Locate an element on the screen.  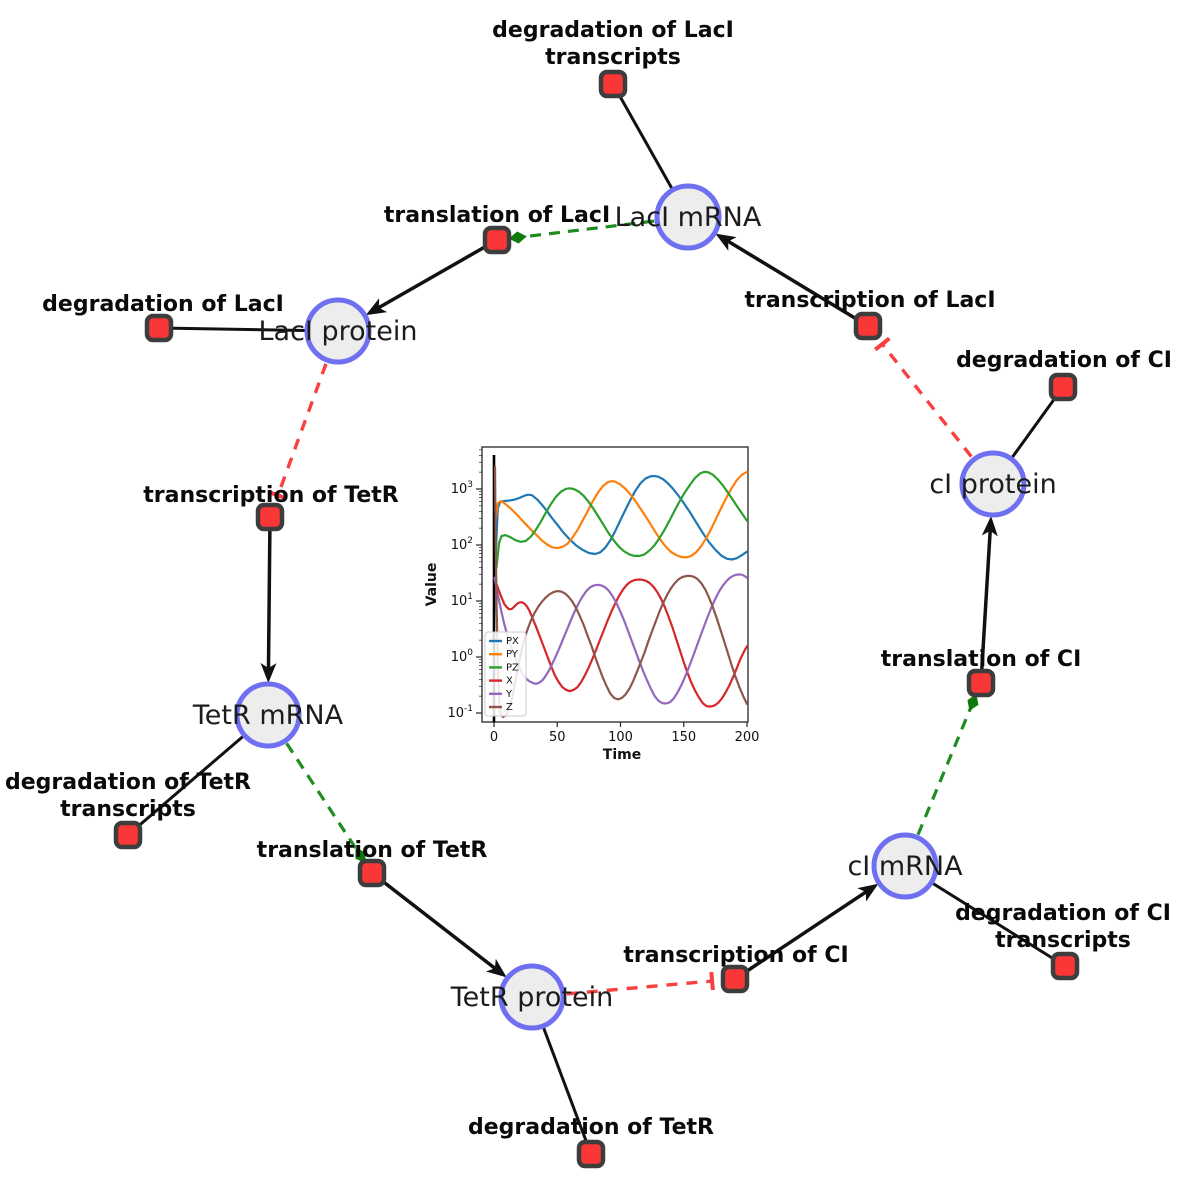
reaction-node-transl_laci is located at coordinates (497, 240).